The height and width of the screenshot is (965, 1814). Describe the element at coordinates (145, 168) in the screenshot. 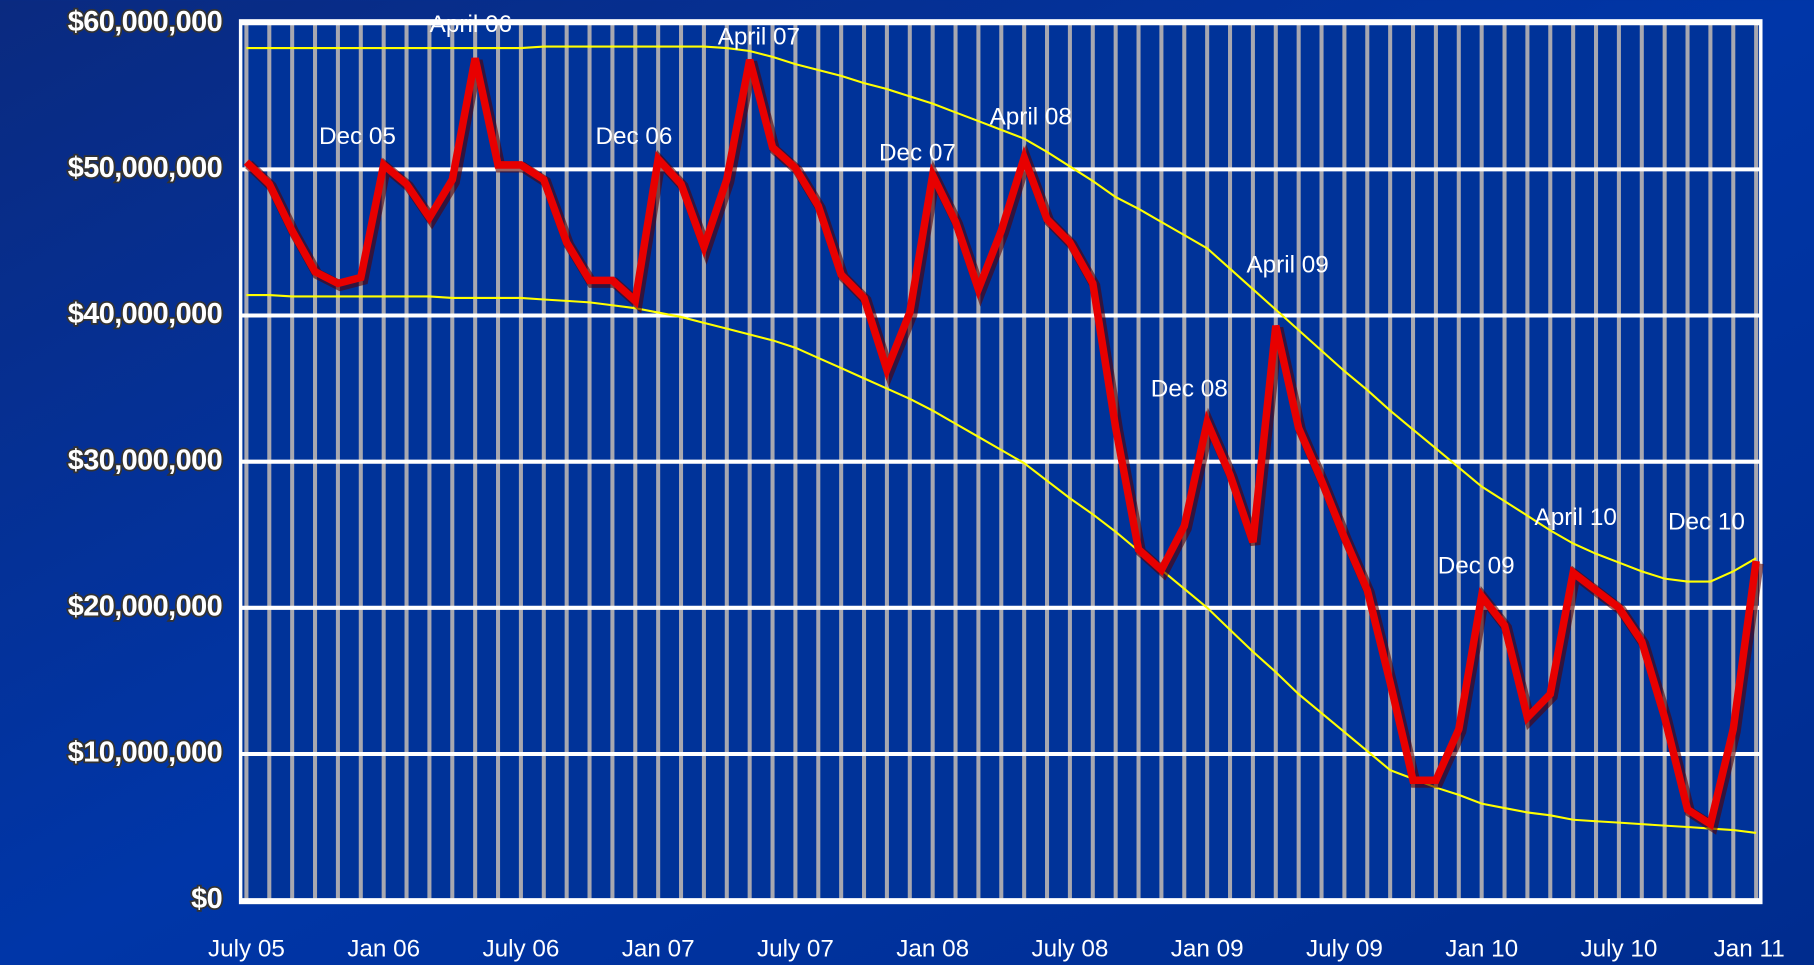

I see `y-tick-label: $50,000,000` at that location.